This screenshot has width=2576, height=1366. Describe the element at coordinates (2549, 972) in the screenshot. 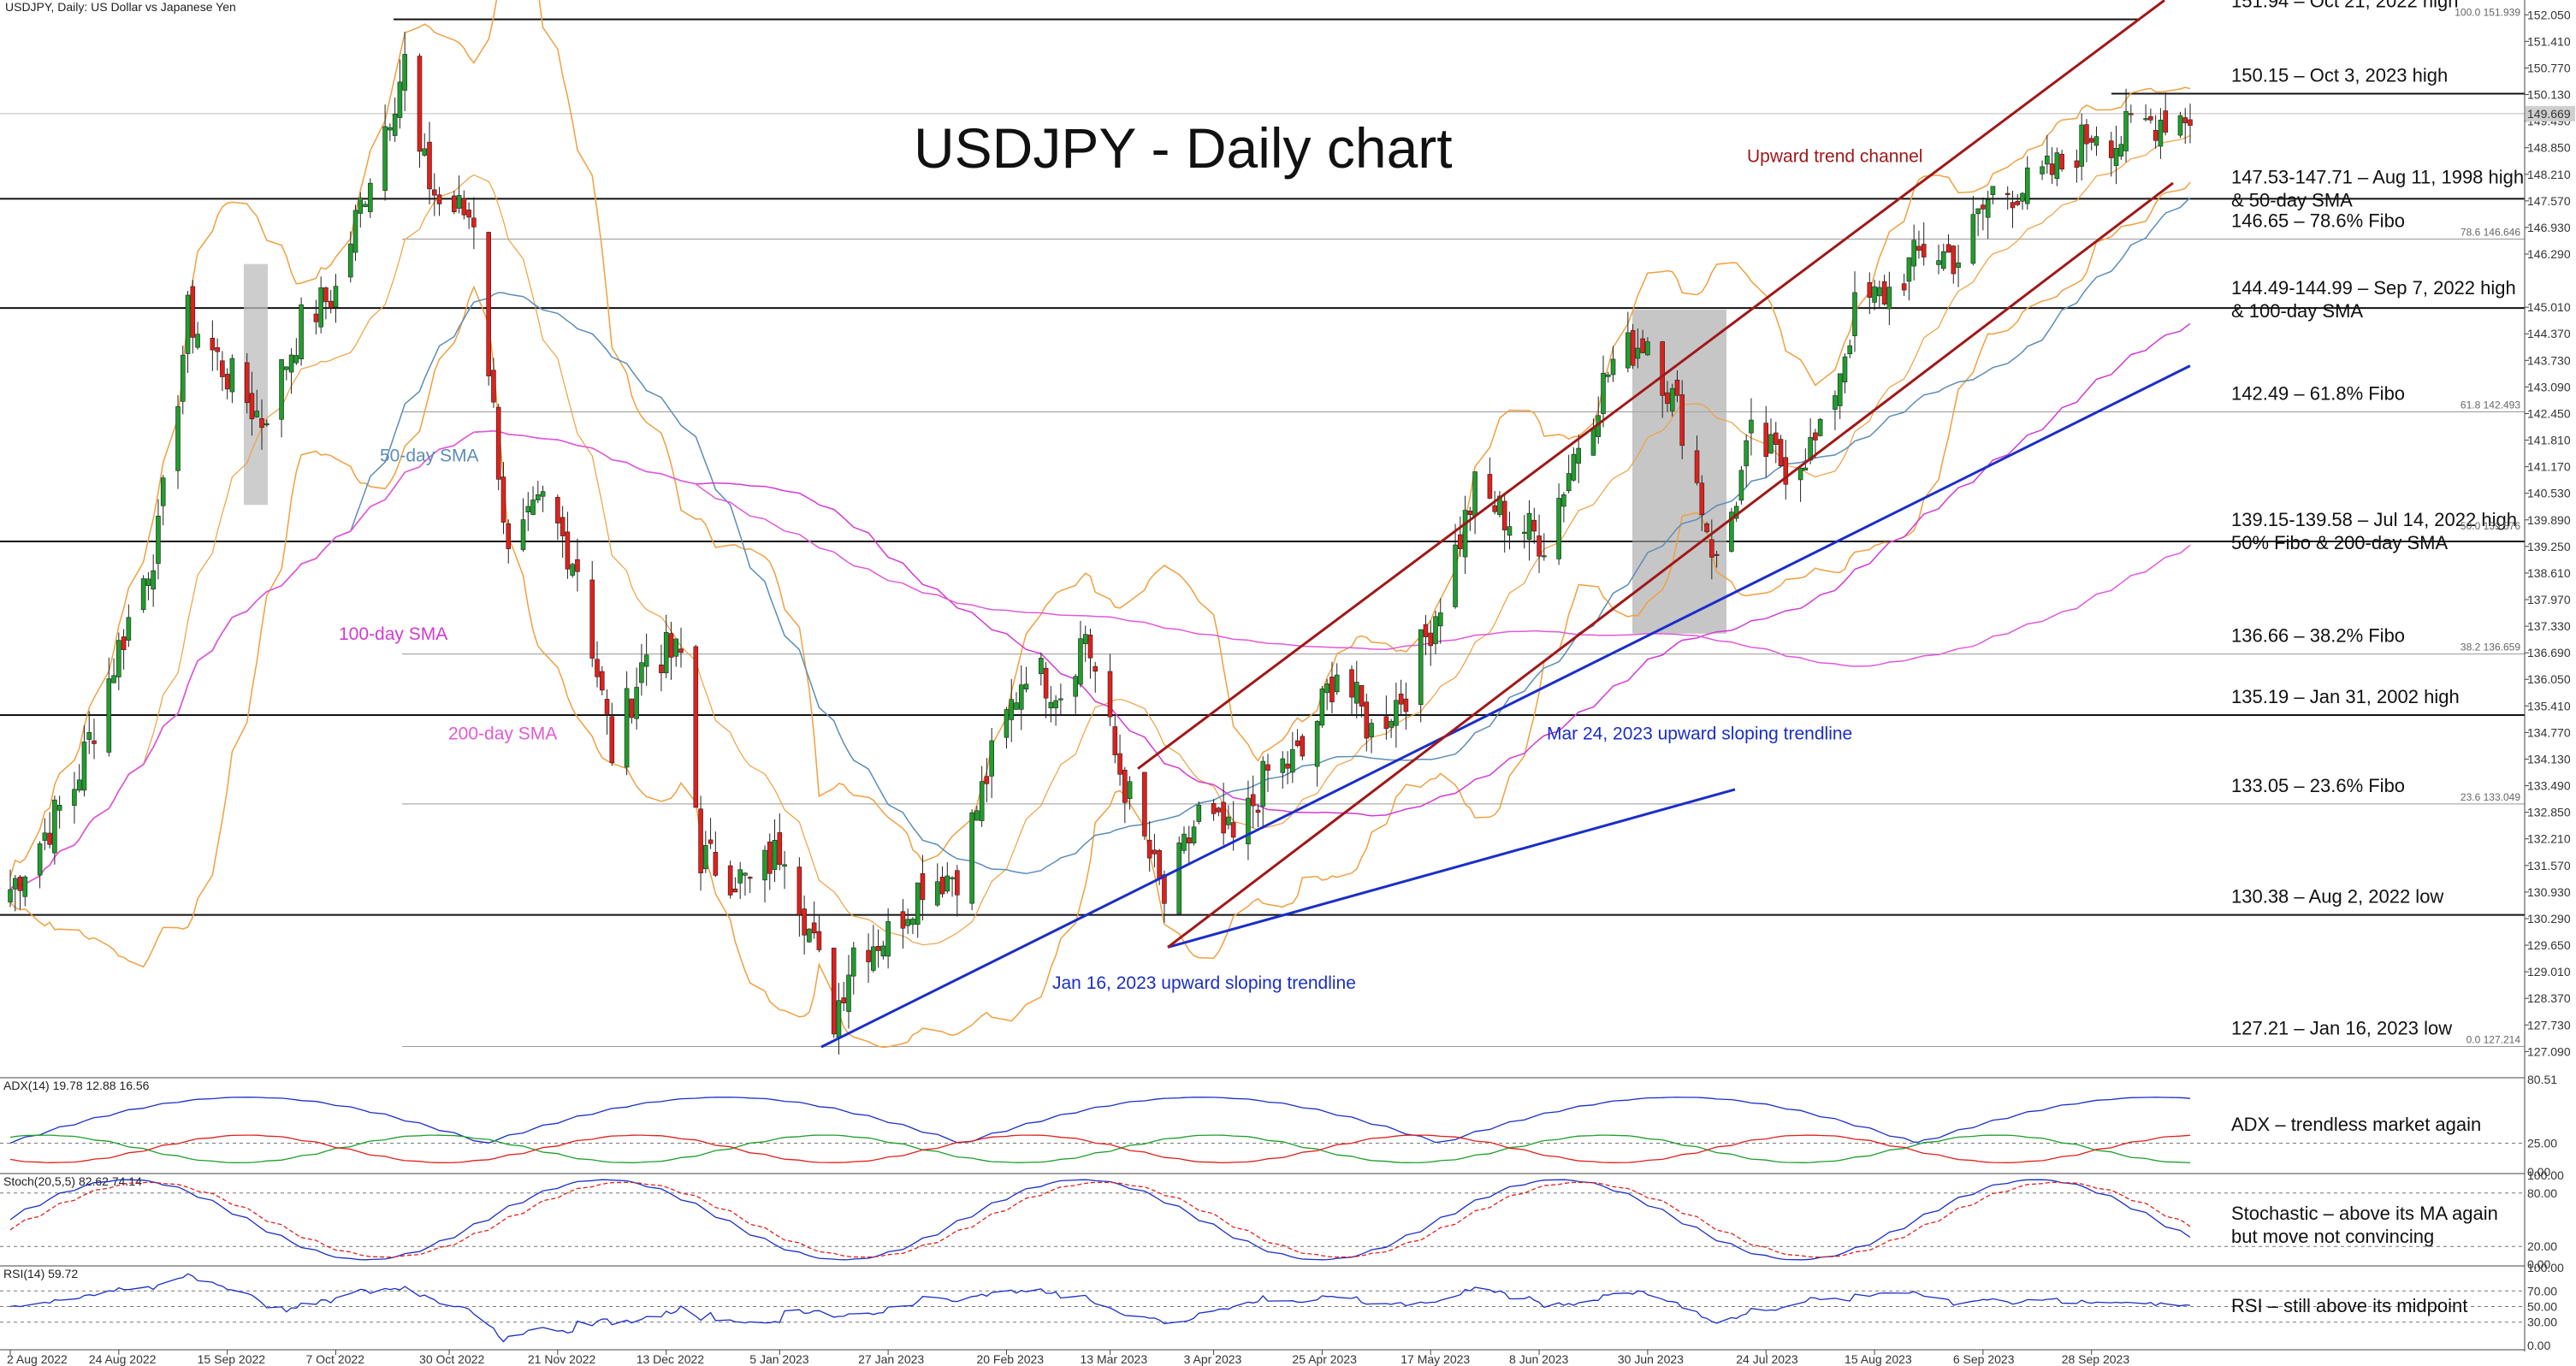

I see `price-tick-label: 129.010` at that location.